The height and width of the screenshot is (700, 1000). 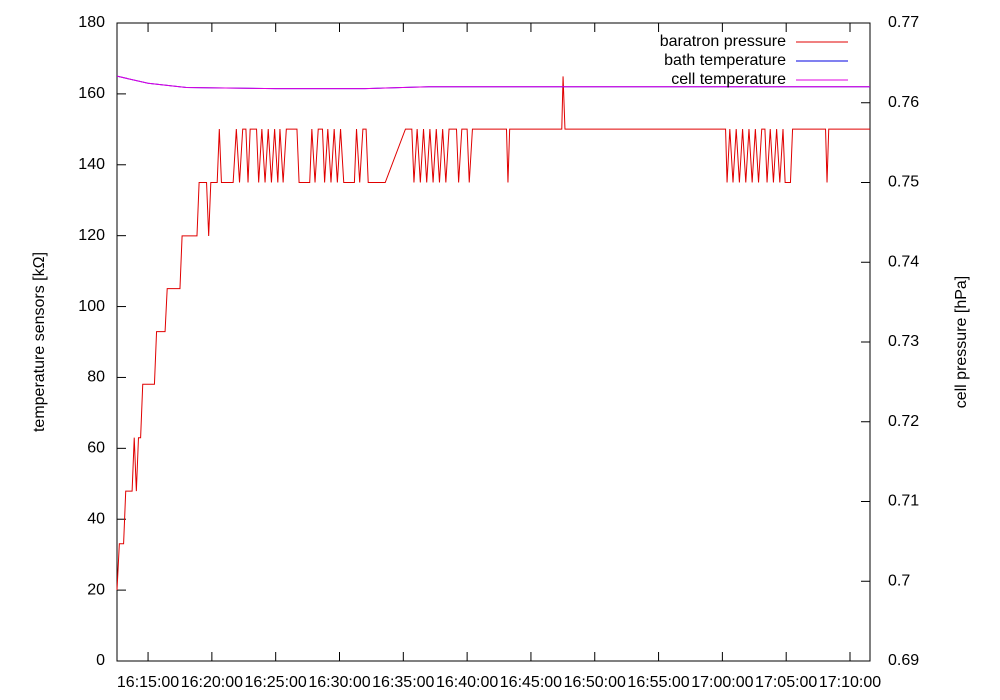 I want to click on y2-tick-label: 0.7, so click(x=899, y=580).